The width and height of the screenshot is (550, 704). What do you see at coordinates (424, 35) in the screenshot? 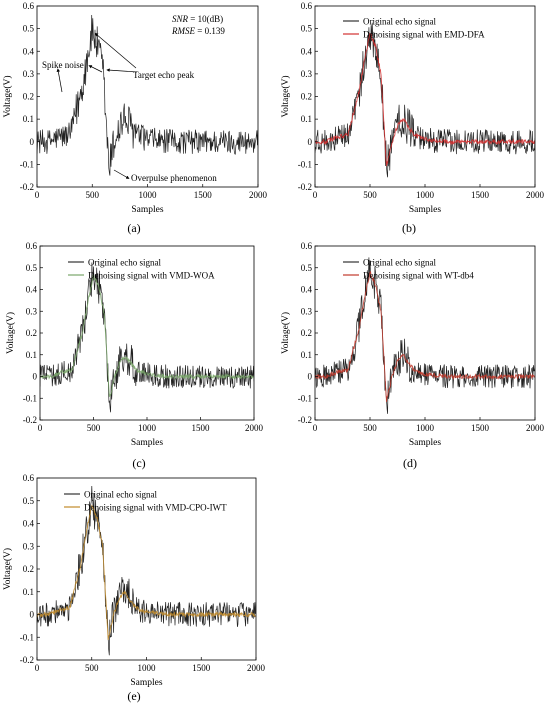
I see `legend-entry: Denoising signal with EMD-DFA` at bounding box center [424, 35].